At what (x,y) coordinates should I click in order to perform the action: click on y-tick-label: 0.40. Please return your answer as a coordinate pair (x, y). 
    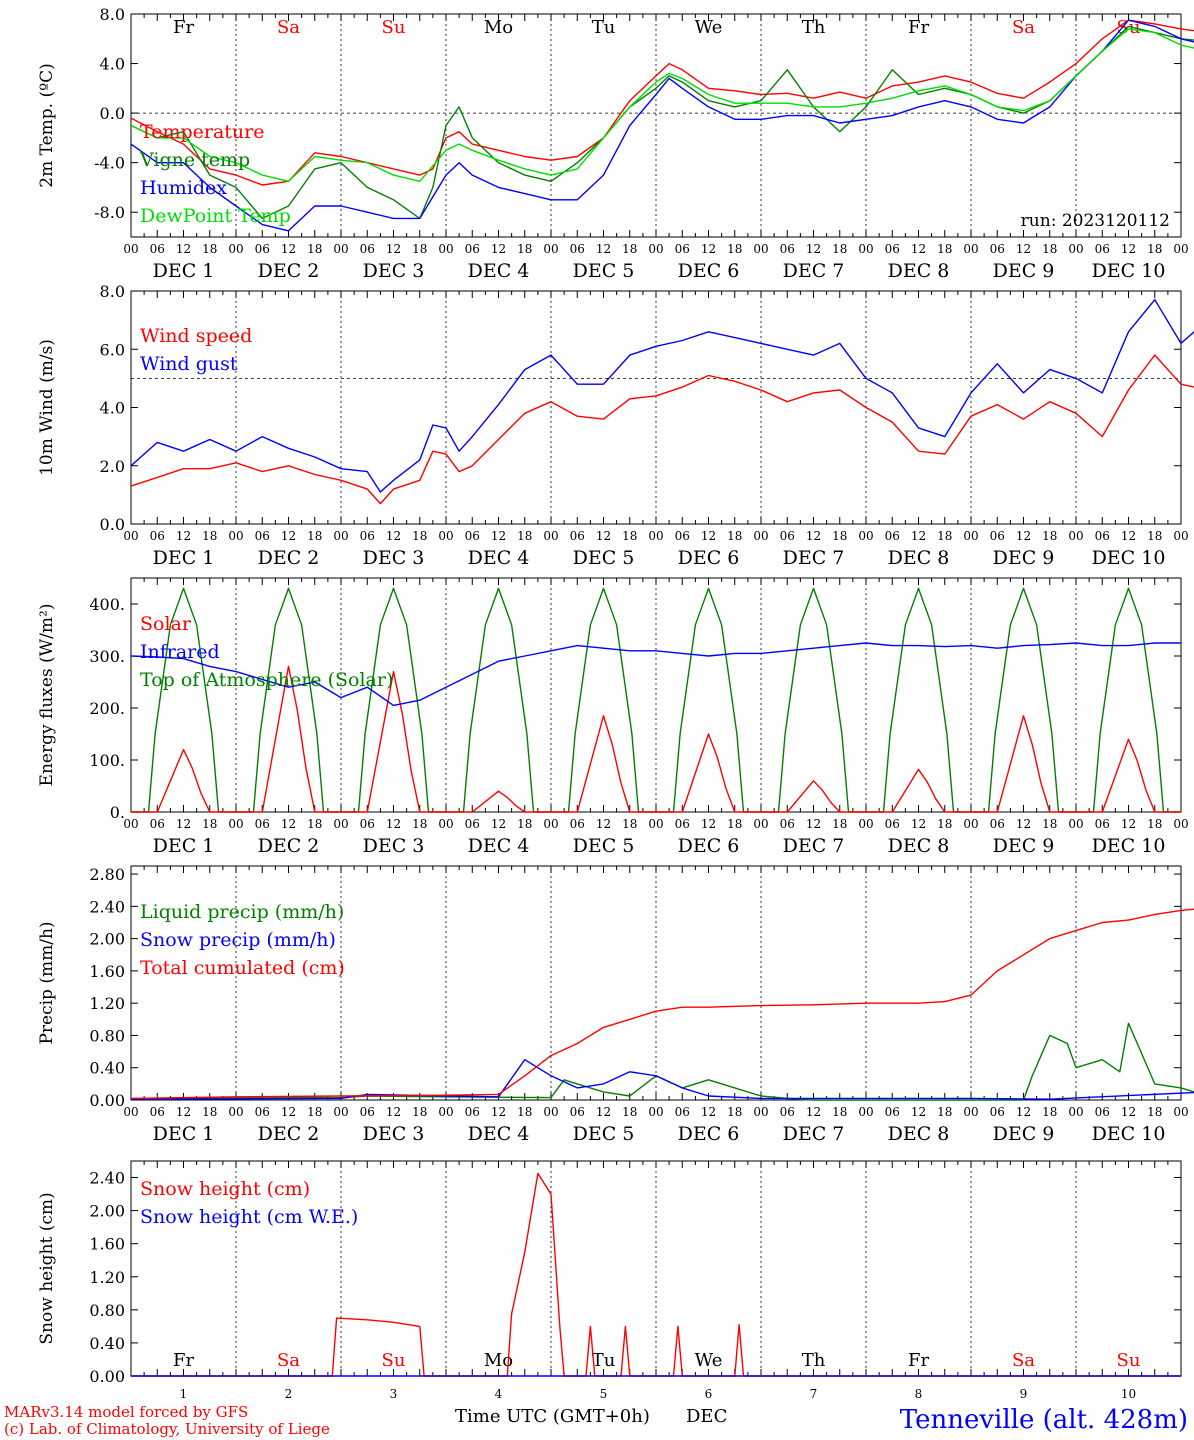
    Looking at the image, I should click on (107, 1343).